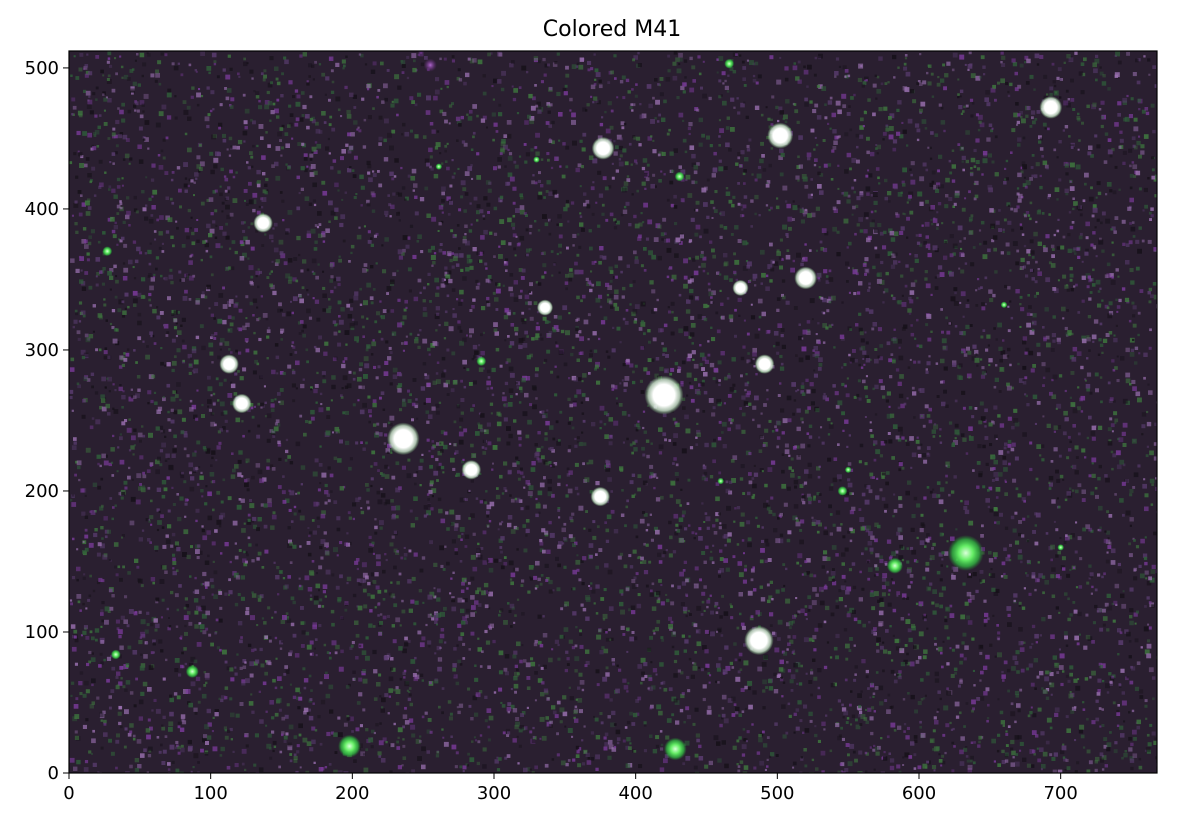 The width and height of the screenshot is (1195, 820). I want to click on x-axis: 0 100 200 300 400 500 600 700, so click(570, 788).